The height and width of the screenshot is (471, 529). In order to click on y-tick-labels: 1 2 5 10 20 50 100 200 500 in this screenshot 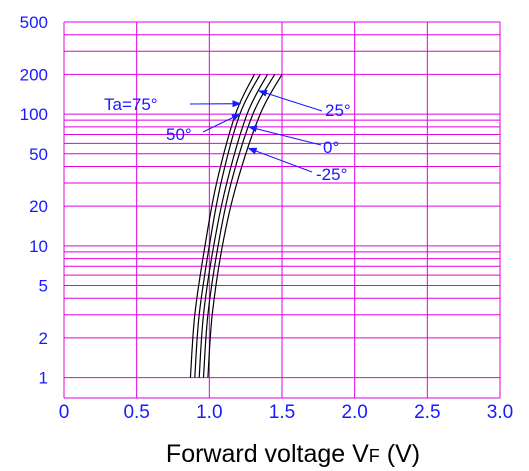, I will do `click(34, 200)`.